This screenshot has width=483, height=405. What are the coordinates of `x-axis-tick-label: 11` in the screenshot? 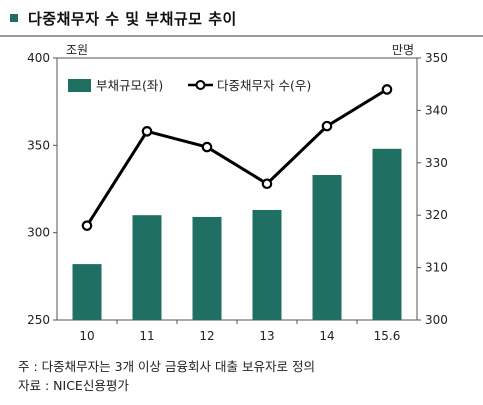 It's located at (146, 336).